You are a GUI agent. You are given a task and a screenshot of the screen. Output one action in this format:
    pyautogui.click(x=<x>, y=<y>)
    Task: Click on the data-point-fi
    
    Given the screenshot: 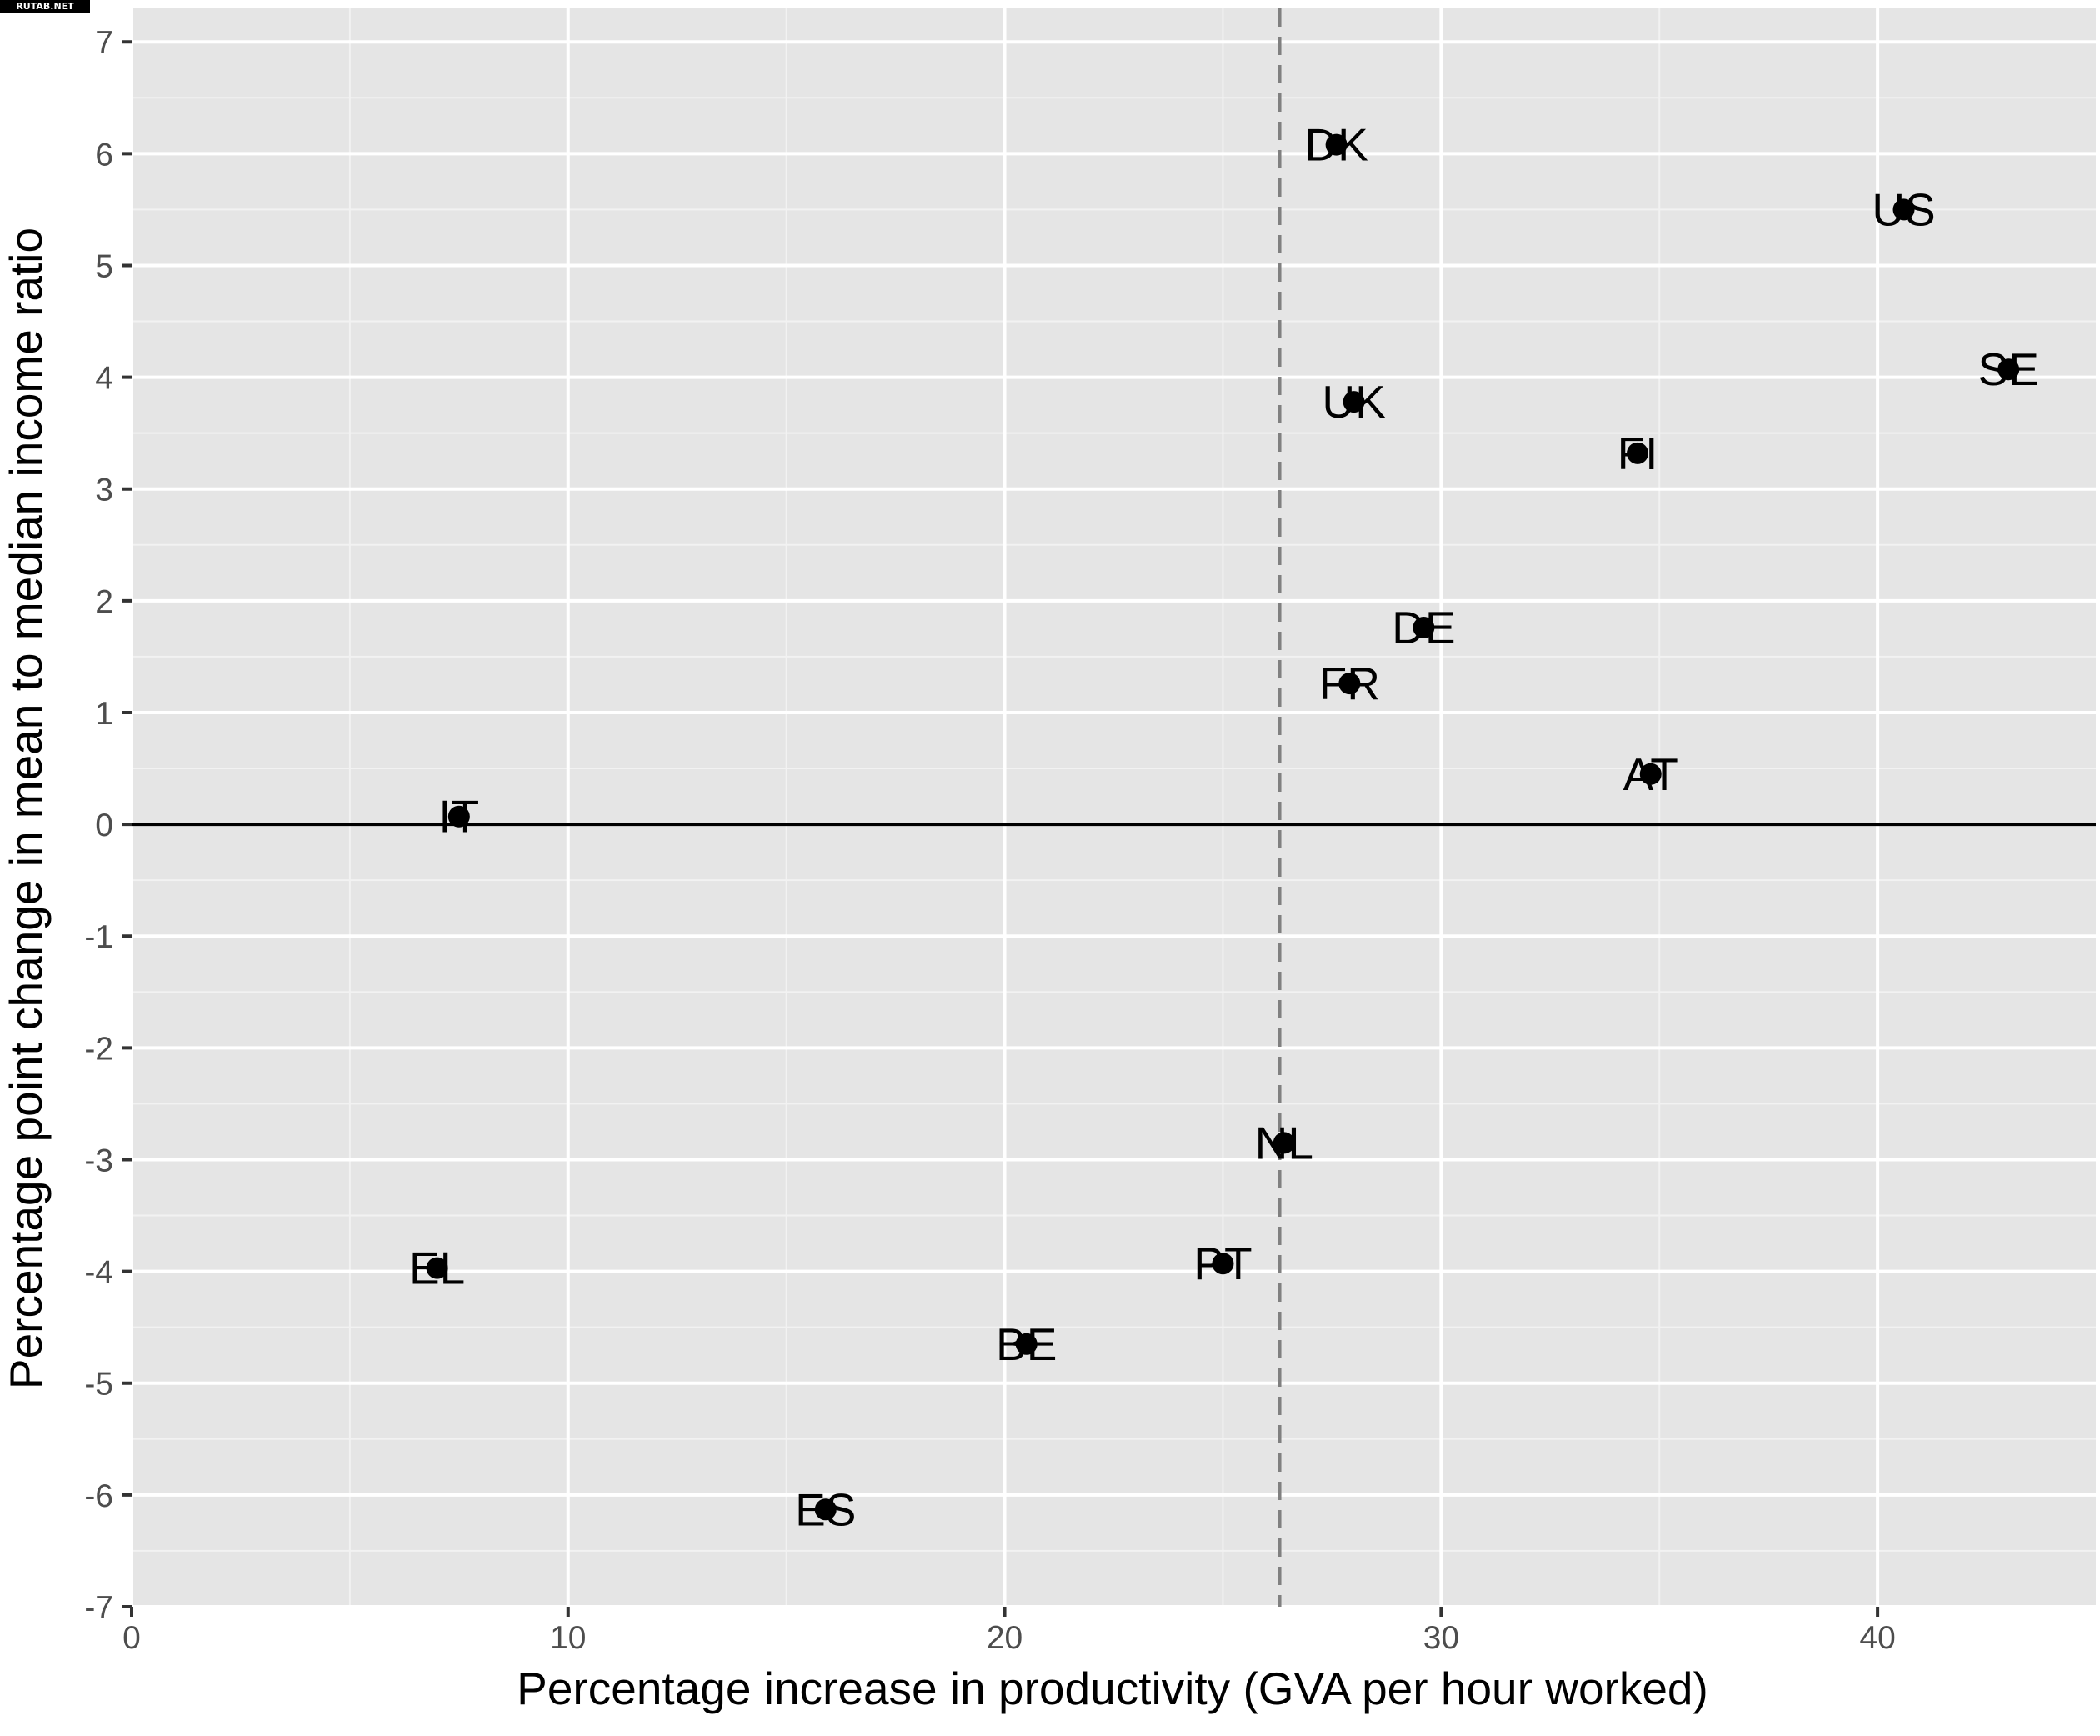 What is the action you would take?
    pyautogui.click(x=1638, y=453)
    